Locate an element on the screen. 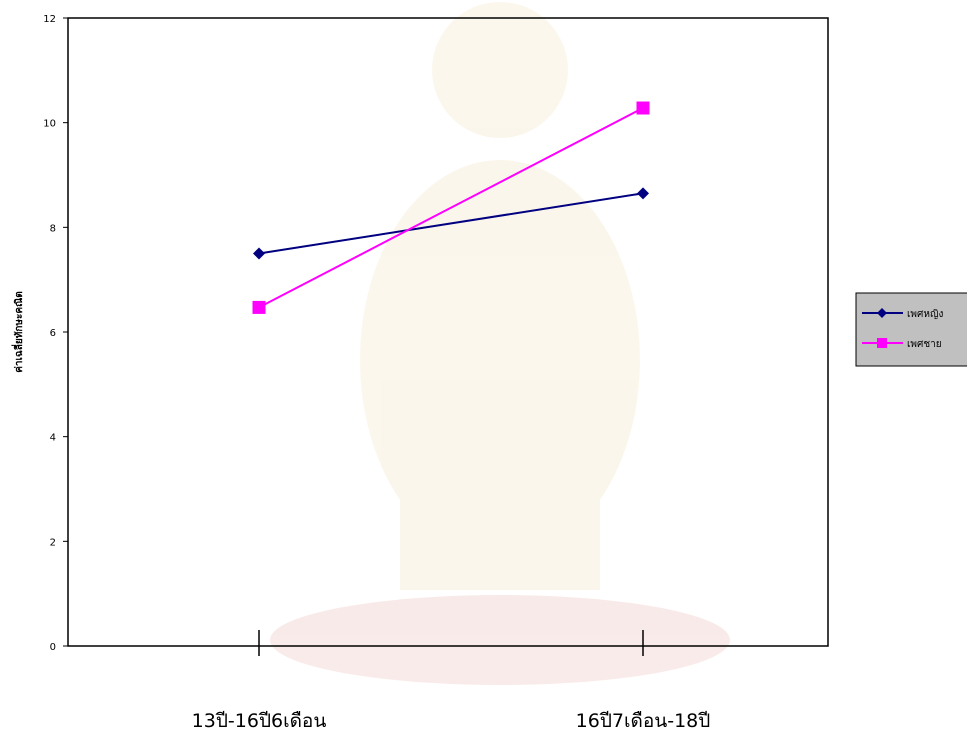 Image resolution: width=967 pixels, height=735 pixels. y-tick-label: 0 is located at coordinates (53, 647).